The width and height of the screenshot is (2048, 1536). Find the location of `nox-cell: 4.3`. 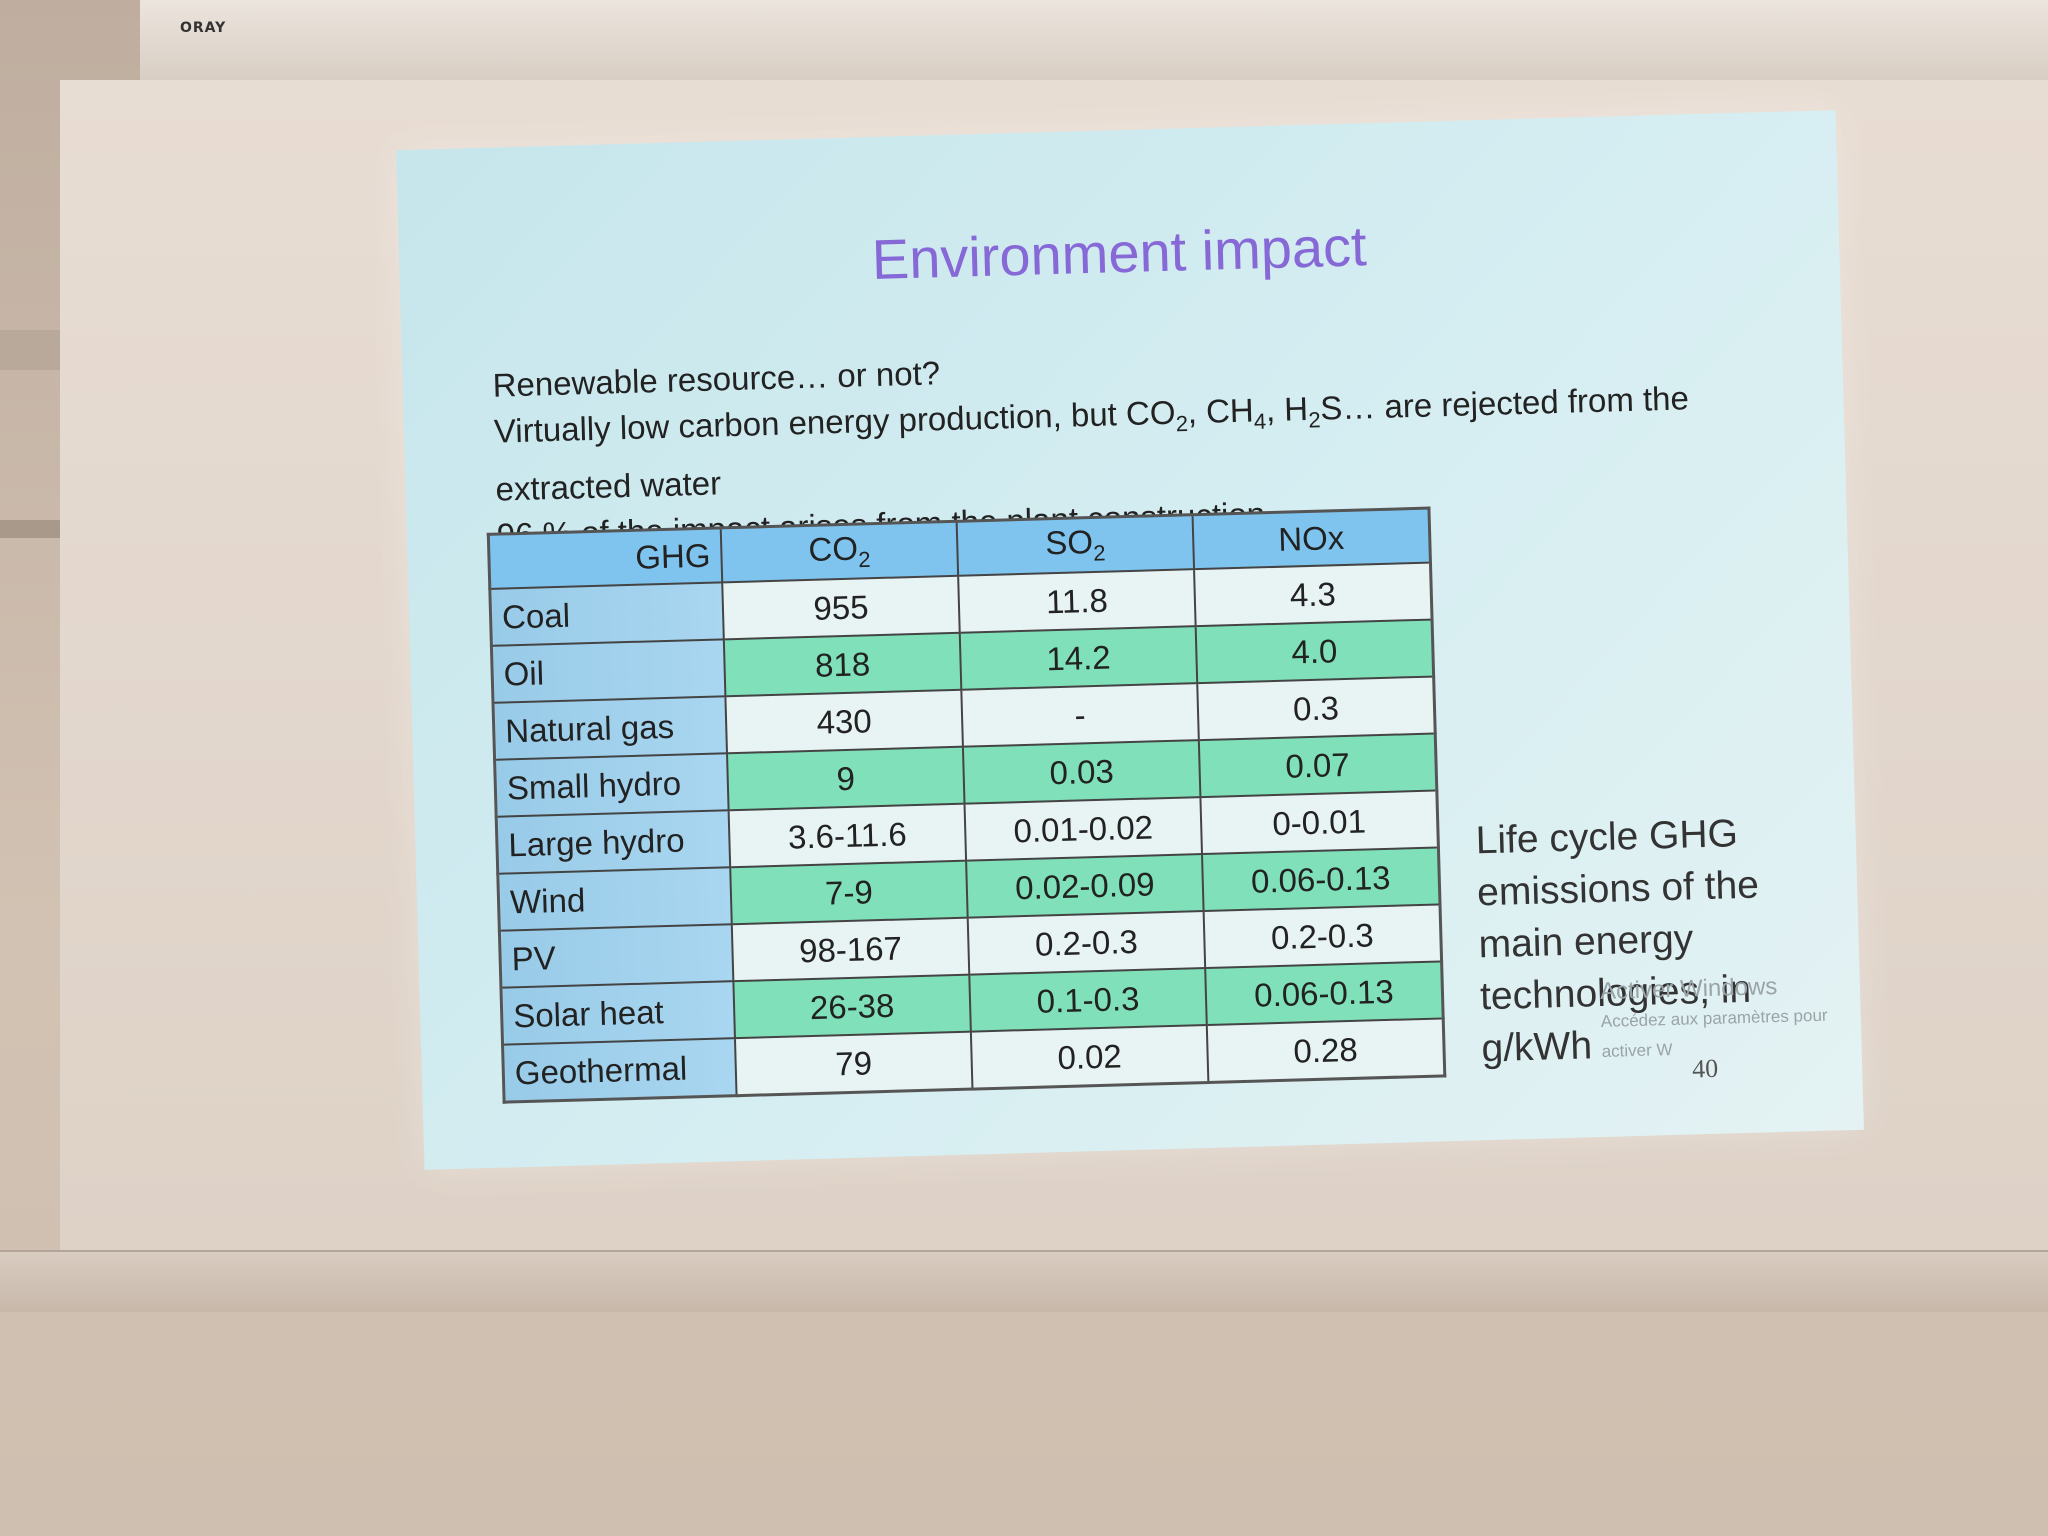

nox-cell: 4.3 is located at coordinates (1313, 594).